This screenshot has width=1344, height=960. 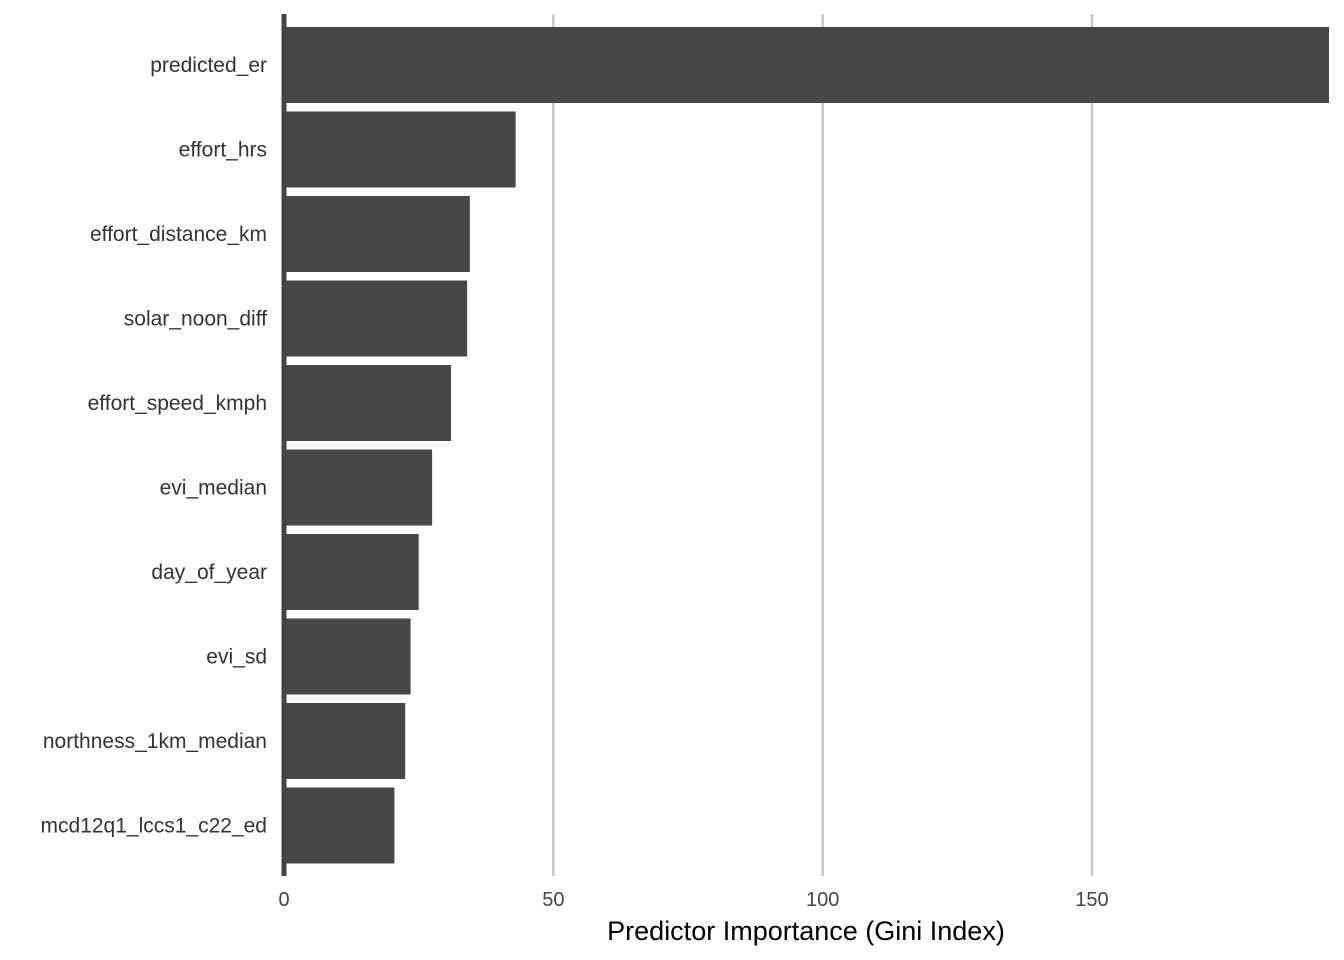 What do you see at coordinates (154, 826) in the screenshot?
I see `category-label-mcd12q1-lccs1-c22-ed: mcd12q1_lccs1_c22_ed` at bounding box center [154, 826].